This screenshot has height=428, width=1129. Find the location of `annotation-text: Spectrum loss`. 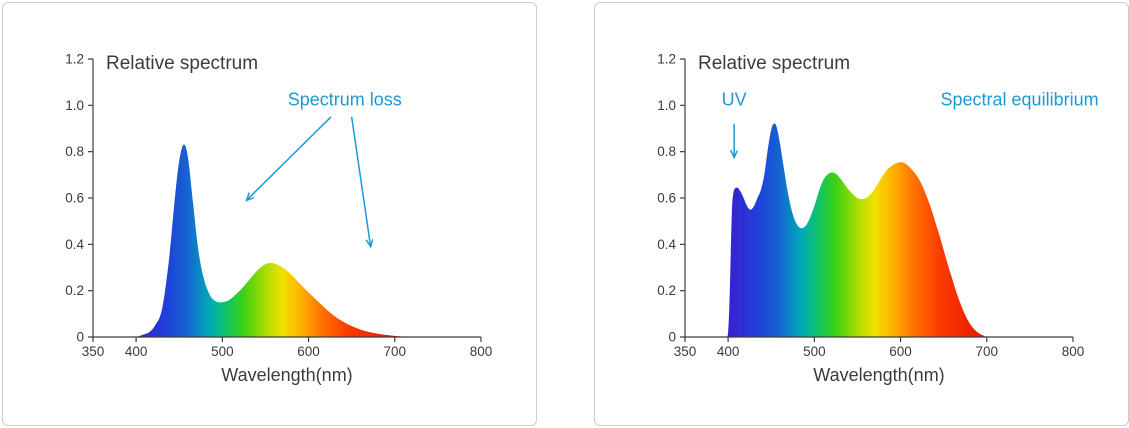

annotation-text: Spectrum loss is located at coordinates (345, 99).